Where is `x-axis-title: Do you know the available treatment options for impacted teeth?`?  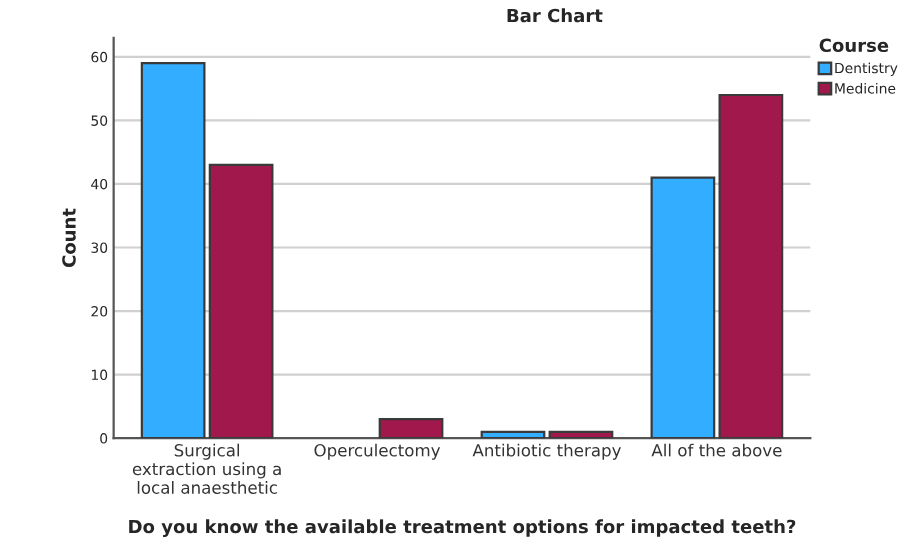 x-axis-title: Do you know the available treatment options for impacted teeth? is located at coordinates (462, 528).